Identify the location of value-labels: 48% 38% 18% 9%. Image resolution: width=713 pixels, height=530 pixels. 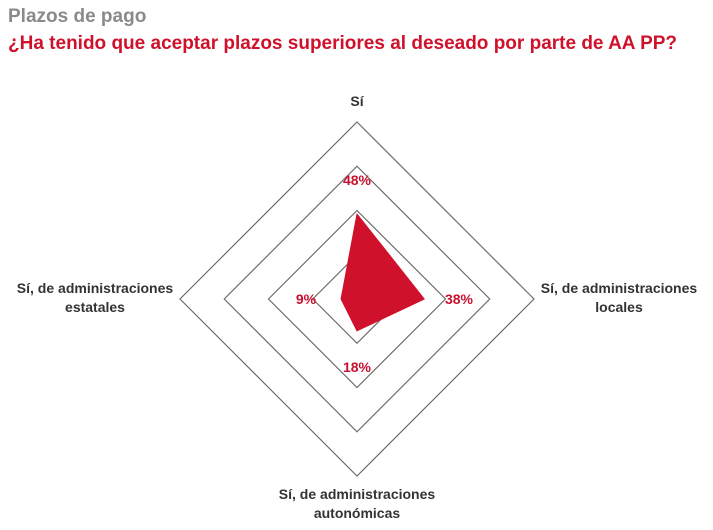
(385, 273).